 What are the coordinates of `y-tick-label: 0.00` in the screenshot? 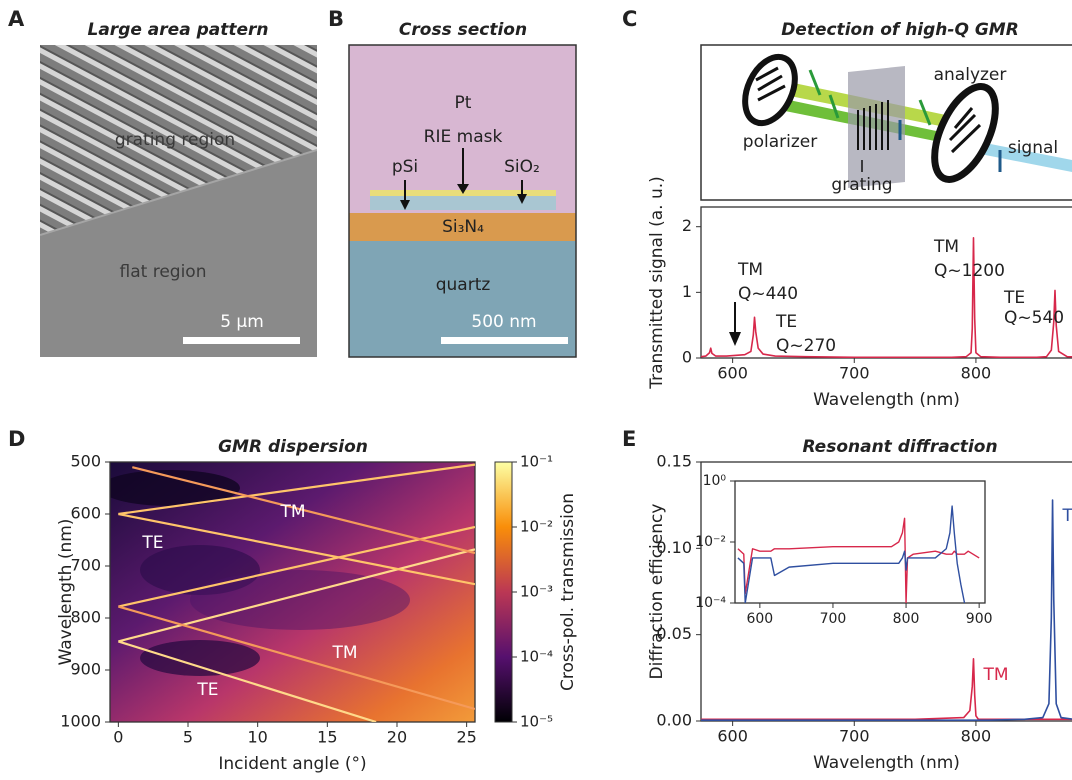 It's located at (674, 720).